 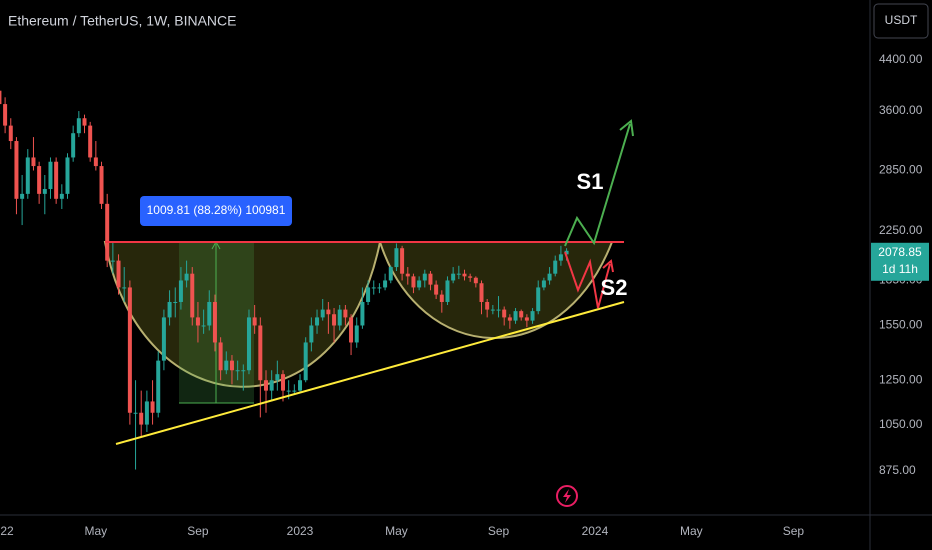 I want to click on lightning-circle, so click(x=567, y=496).